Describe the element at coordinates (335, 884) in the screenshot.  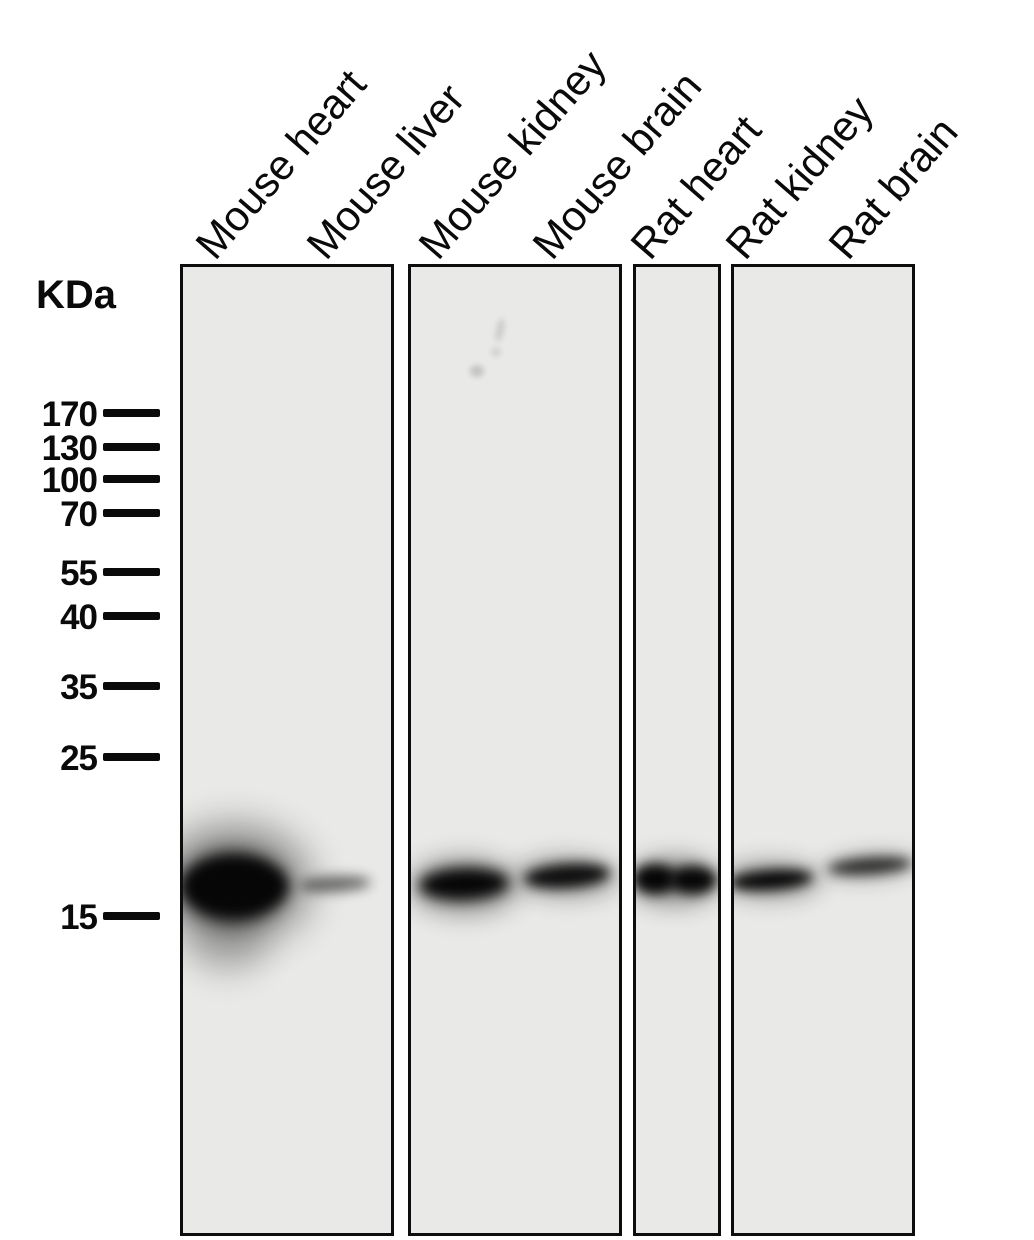
I see `band-mouse-liver` at that location.